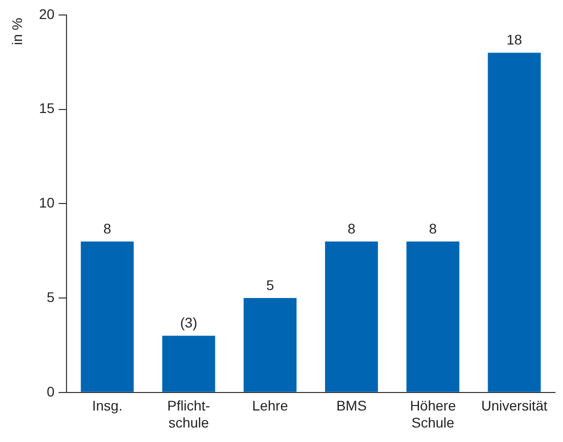  I want to click on data-label: (3), so click(189, 322).